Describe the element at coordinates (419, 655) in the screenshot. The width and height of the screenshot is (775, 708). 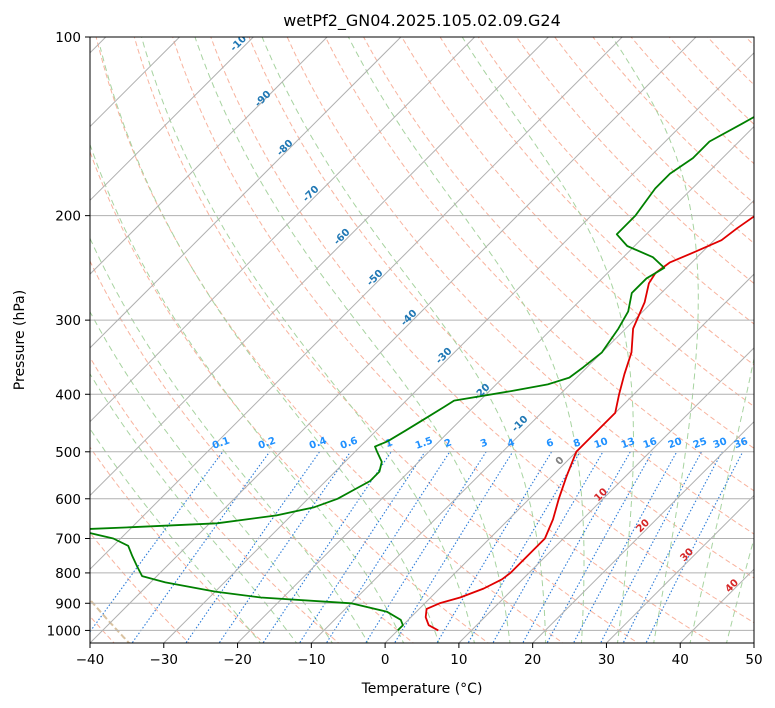
I see `x-axis-ticks: −40 −30 −20 −10 0 10 20 30 40 50` at that location.